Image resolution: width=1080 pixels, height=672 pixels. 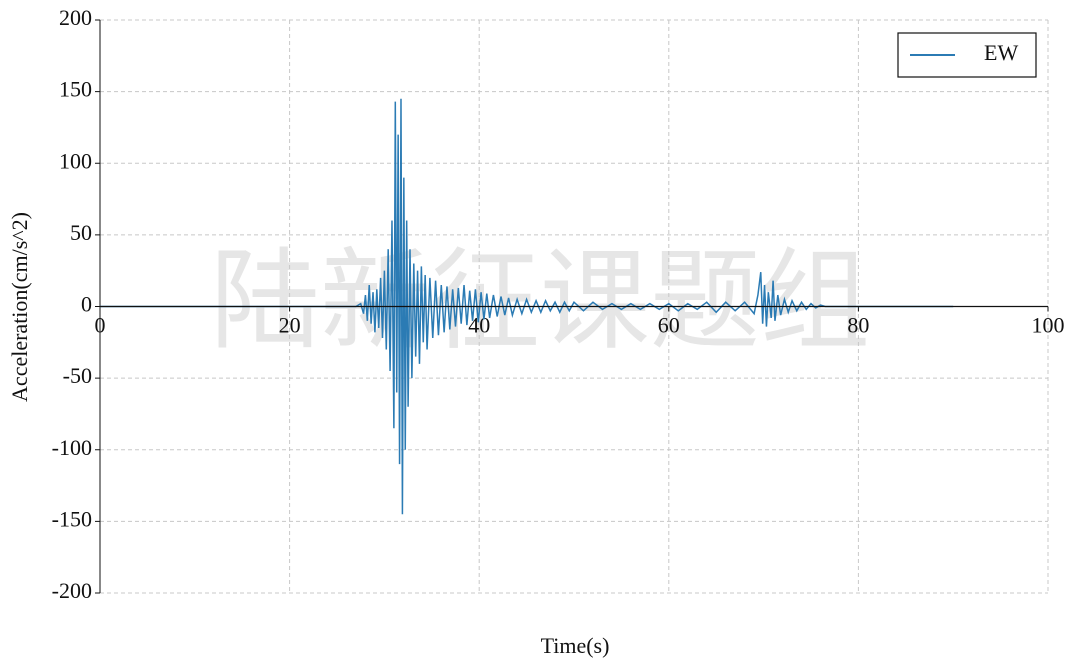 I want to click on y-tick-label: -150, so click(x=72, y=518).